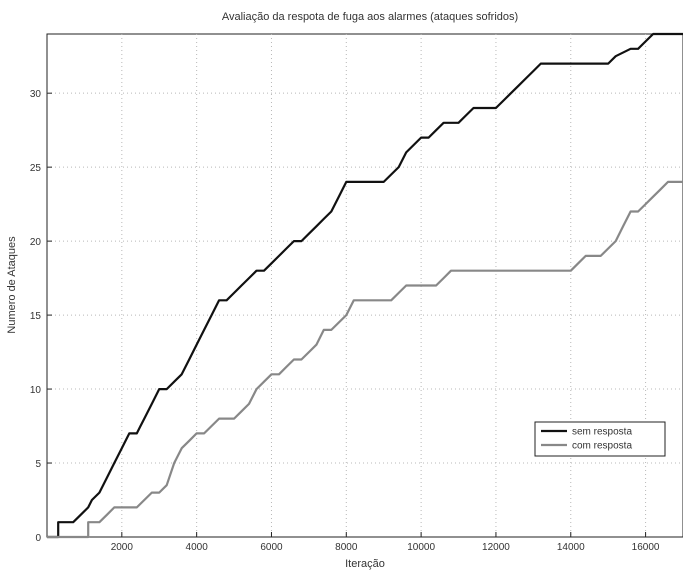 The height and width of the screenshot is (571, 683). I want to click on x-axis-label: Iteração, so click(365, 564).